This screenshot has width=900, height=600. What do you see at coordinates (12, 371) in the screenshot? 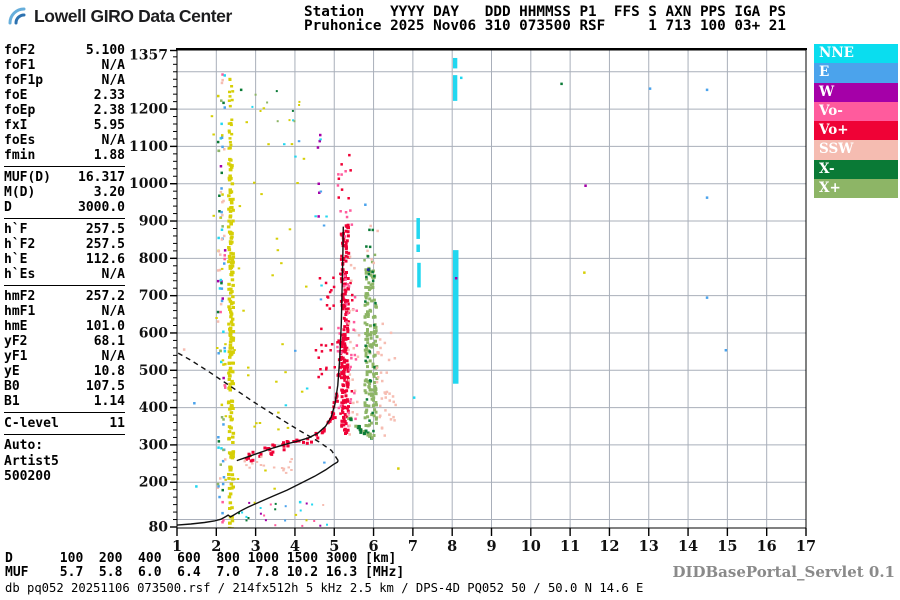
I see `param-name: yE` at bounding box center [12, 371].